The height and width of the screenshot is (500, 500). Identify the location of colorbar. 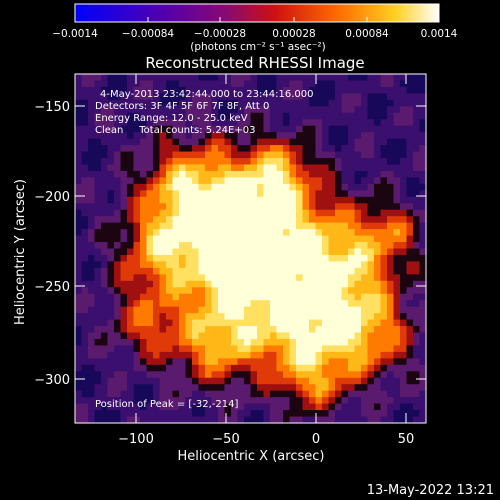
(257, 13).